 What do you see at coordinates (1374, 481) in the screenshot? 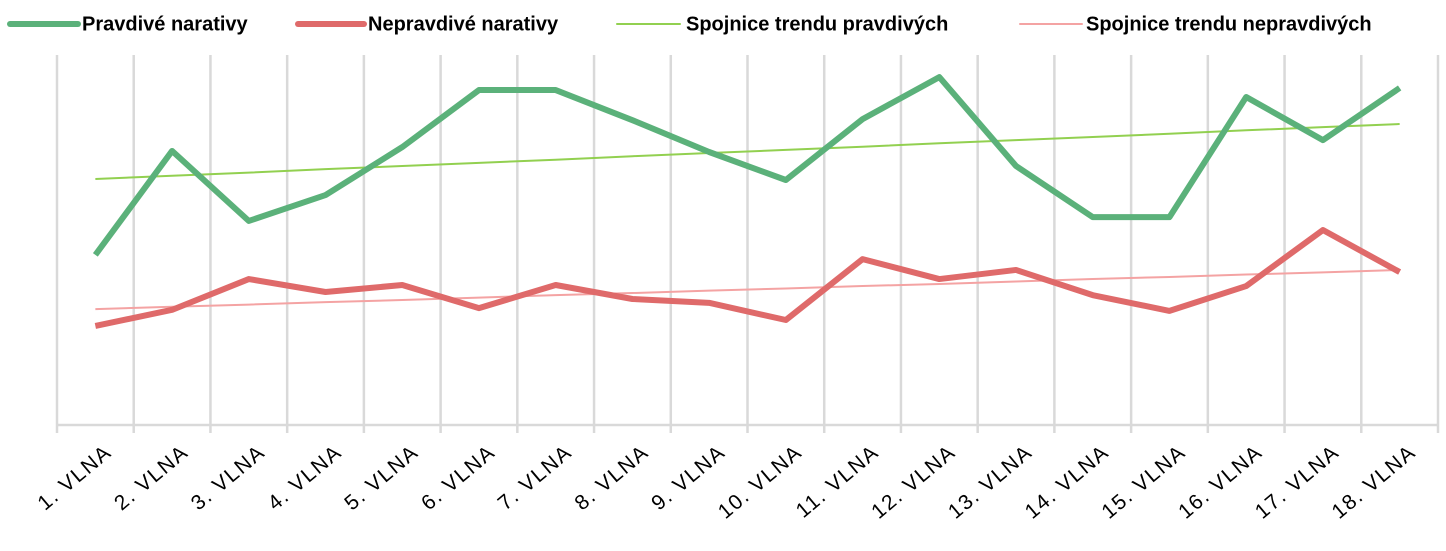
I see `x-tick-label: 18. VLNA` at bounding box center [1374, 481].